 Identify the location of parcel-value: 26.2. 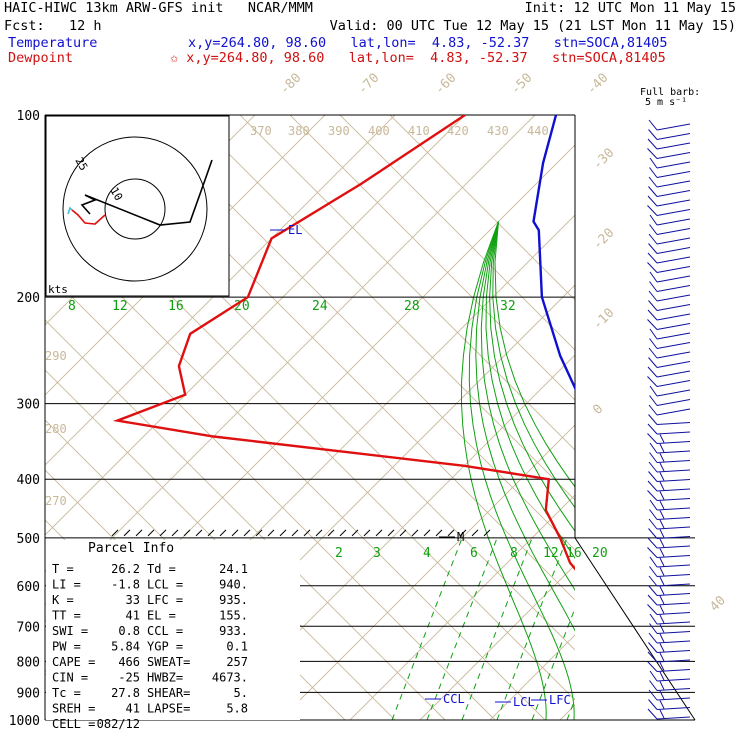
(125, 569).